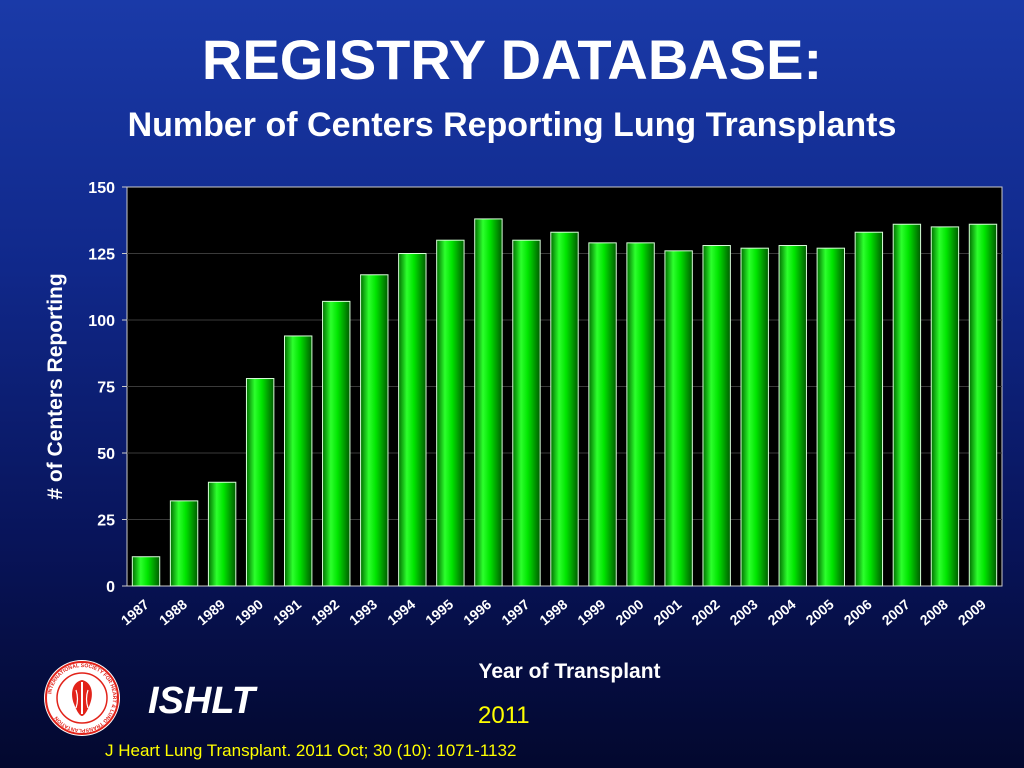 This screenshot has width=1024, height=768. What do you see at coordinates (569, 671) in the screenshot?
I see `x-axis-label: Year of Transplant` at bounding box center [569, 671].